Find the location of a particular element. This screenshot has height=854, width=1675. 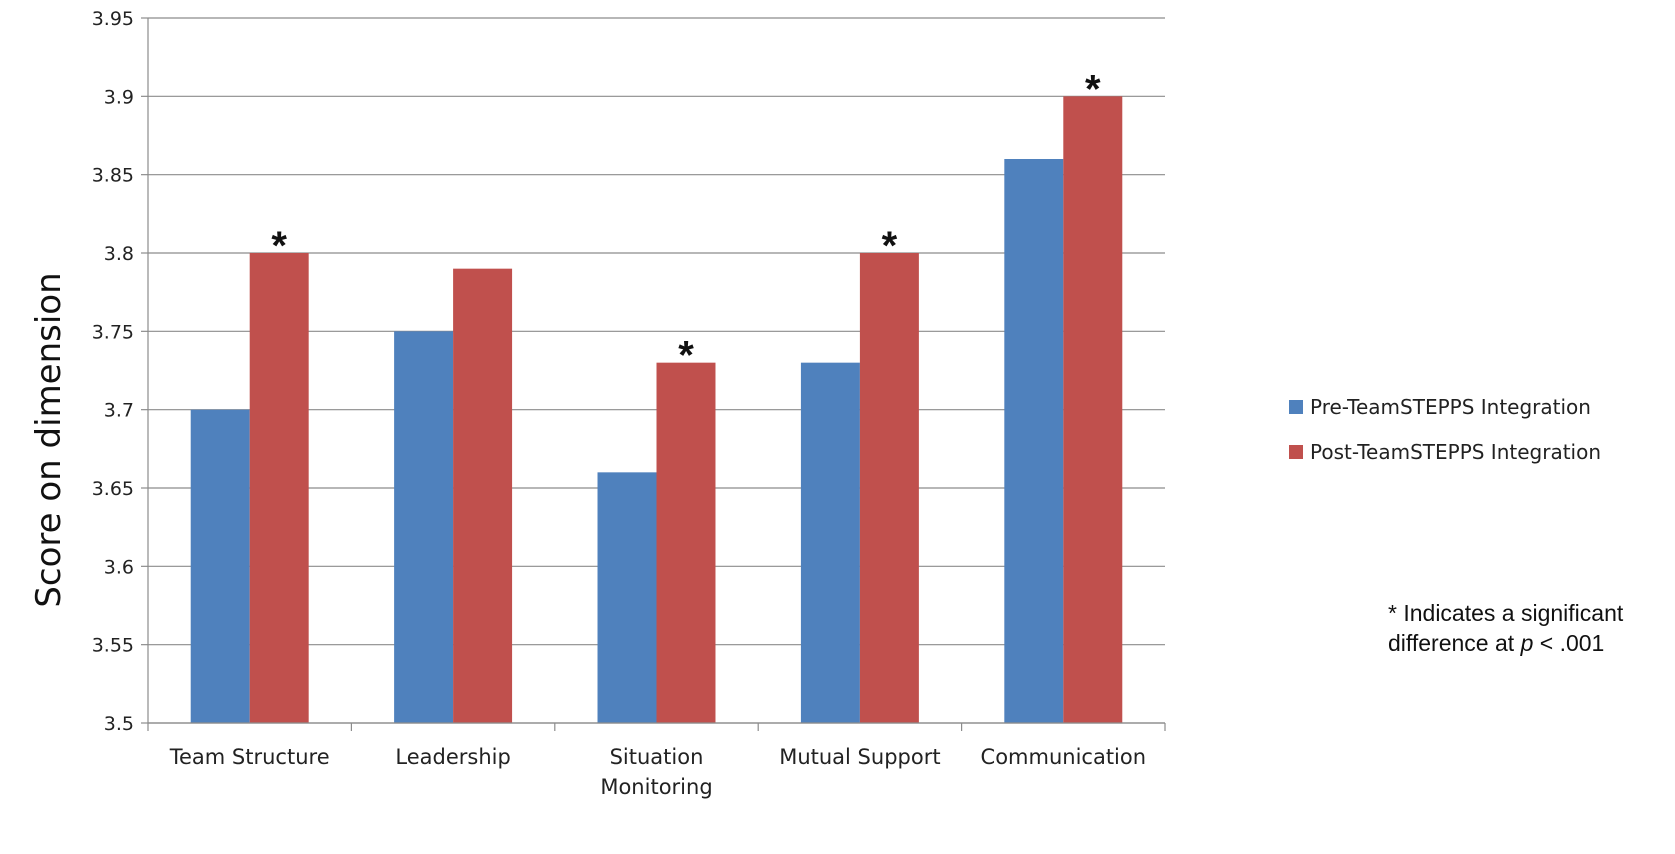

note-line-2-suffix: < .001 is located at coordinates (1569, 643).